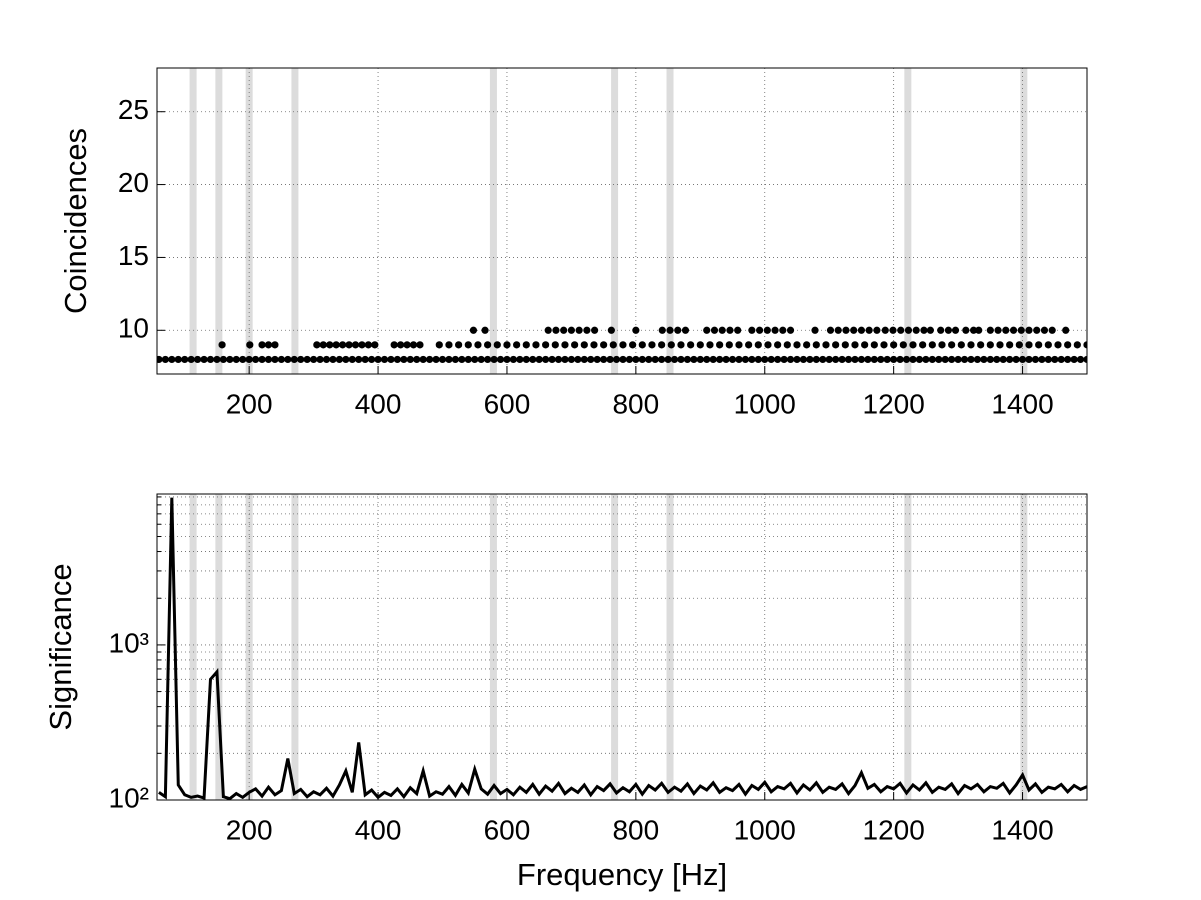  Describe the element at coordinates (129, 797) in the screenshot. I see `y-tick-label: 10²` at that location.